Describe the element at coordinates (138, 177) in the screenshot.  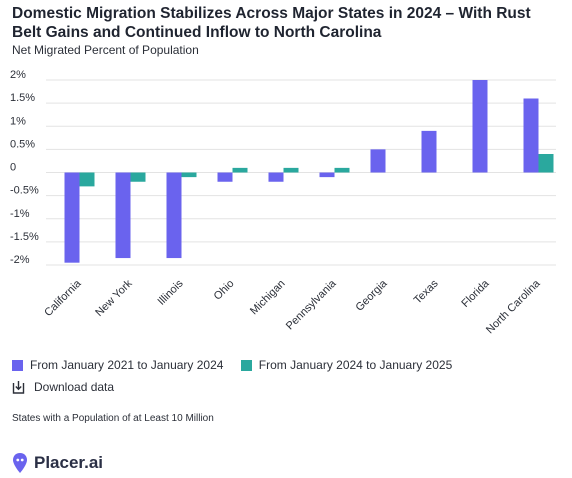
I see `bar-series-b-new-york` at that location.